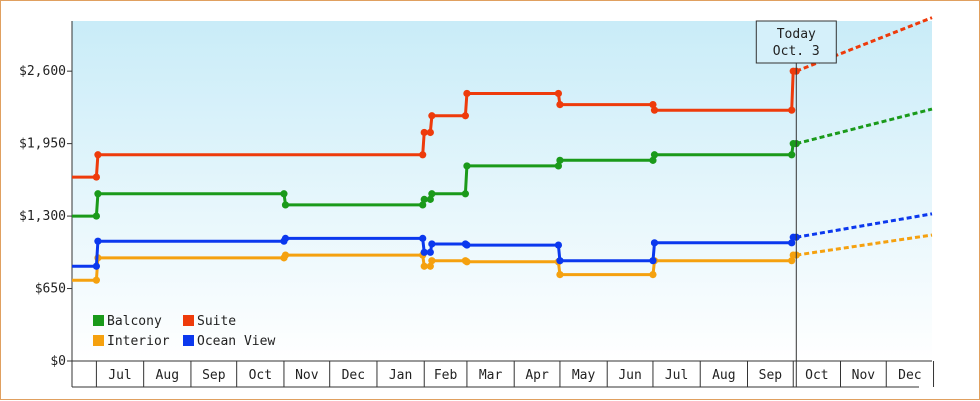  What do you see at coordinates (98, 320) in the screenshot?
I see `legend-swatch-balcony` at bounding box center [98, 320].